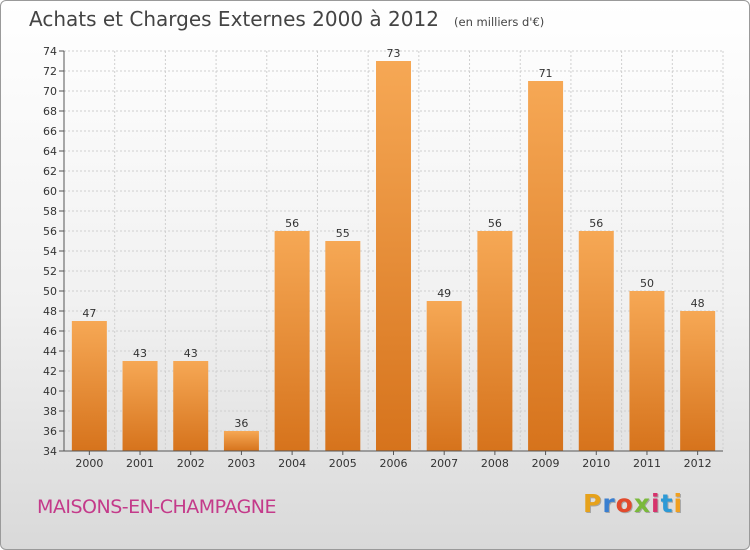 The image size is (750, 550). What do you see at coordinates (50, 91) in the screenshot?
I see `y-tick-label: 70` at bounding box center [50, 91].